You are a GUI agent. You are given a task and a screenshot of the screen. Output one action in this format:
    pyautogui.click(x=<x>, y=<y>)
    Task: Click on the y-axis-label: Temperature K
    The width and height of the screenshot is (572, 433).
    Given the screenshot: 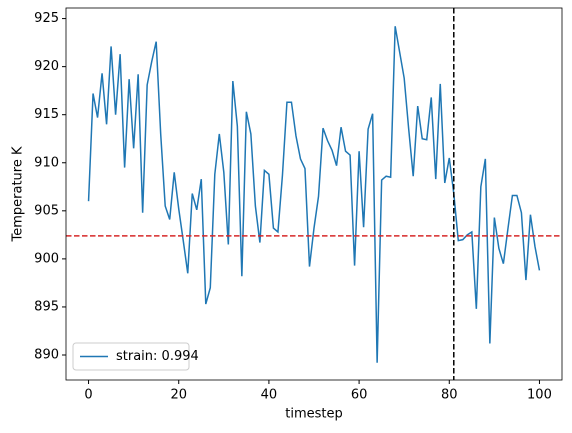 What is the action you would take?
    pyautogui.click(x=18, y=194)
    